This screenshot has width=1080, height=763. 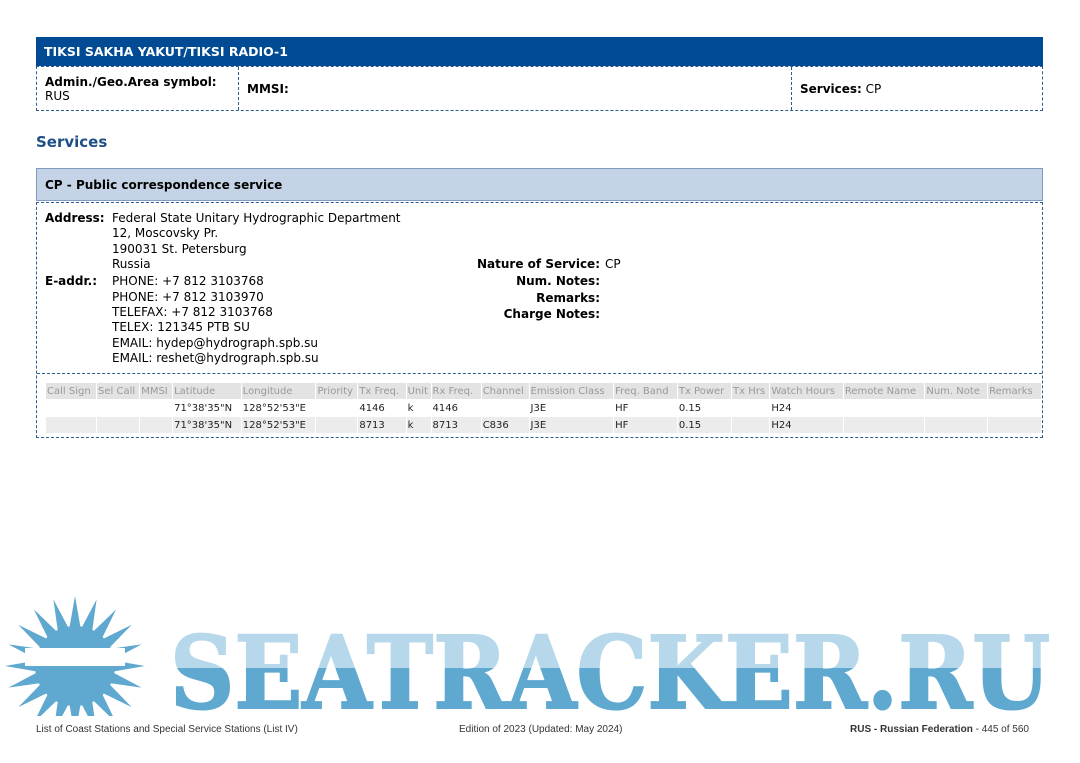 I want to click on column-header: Longitude, so click(x=278, y=391).